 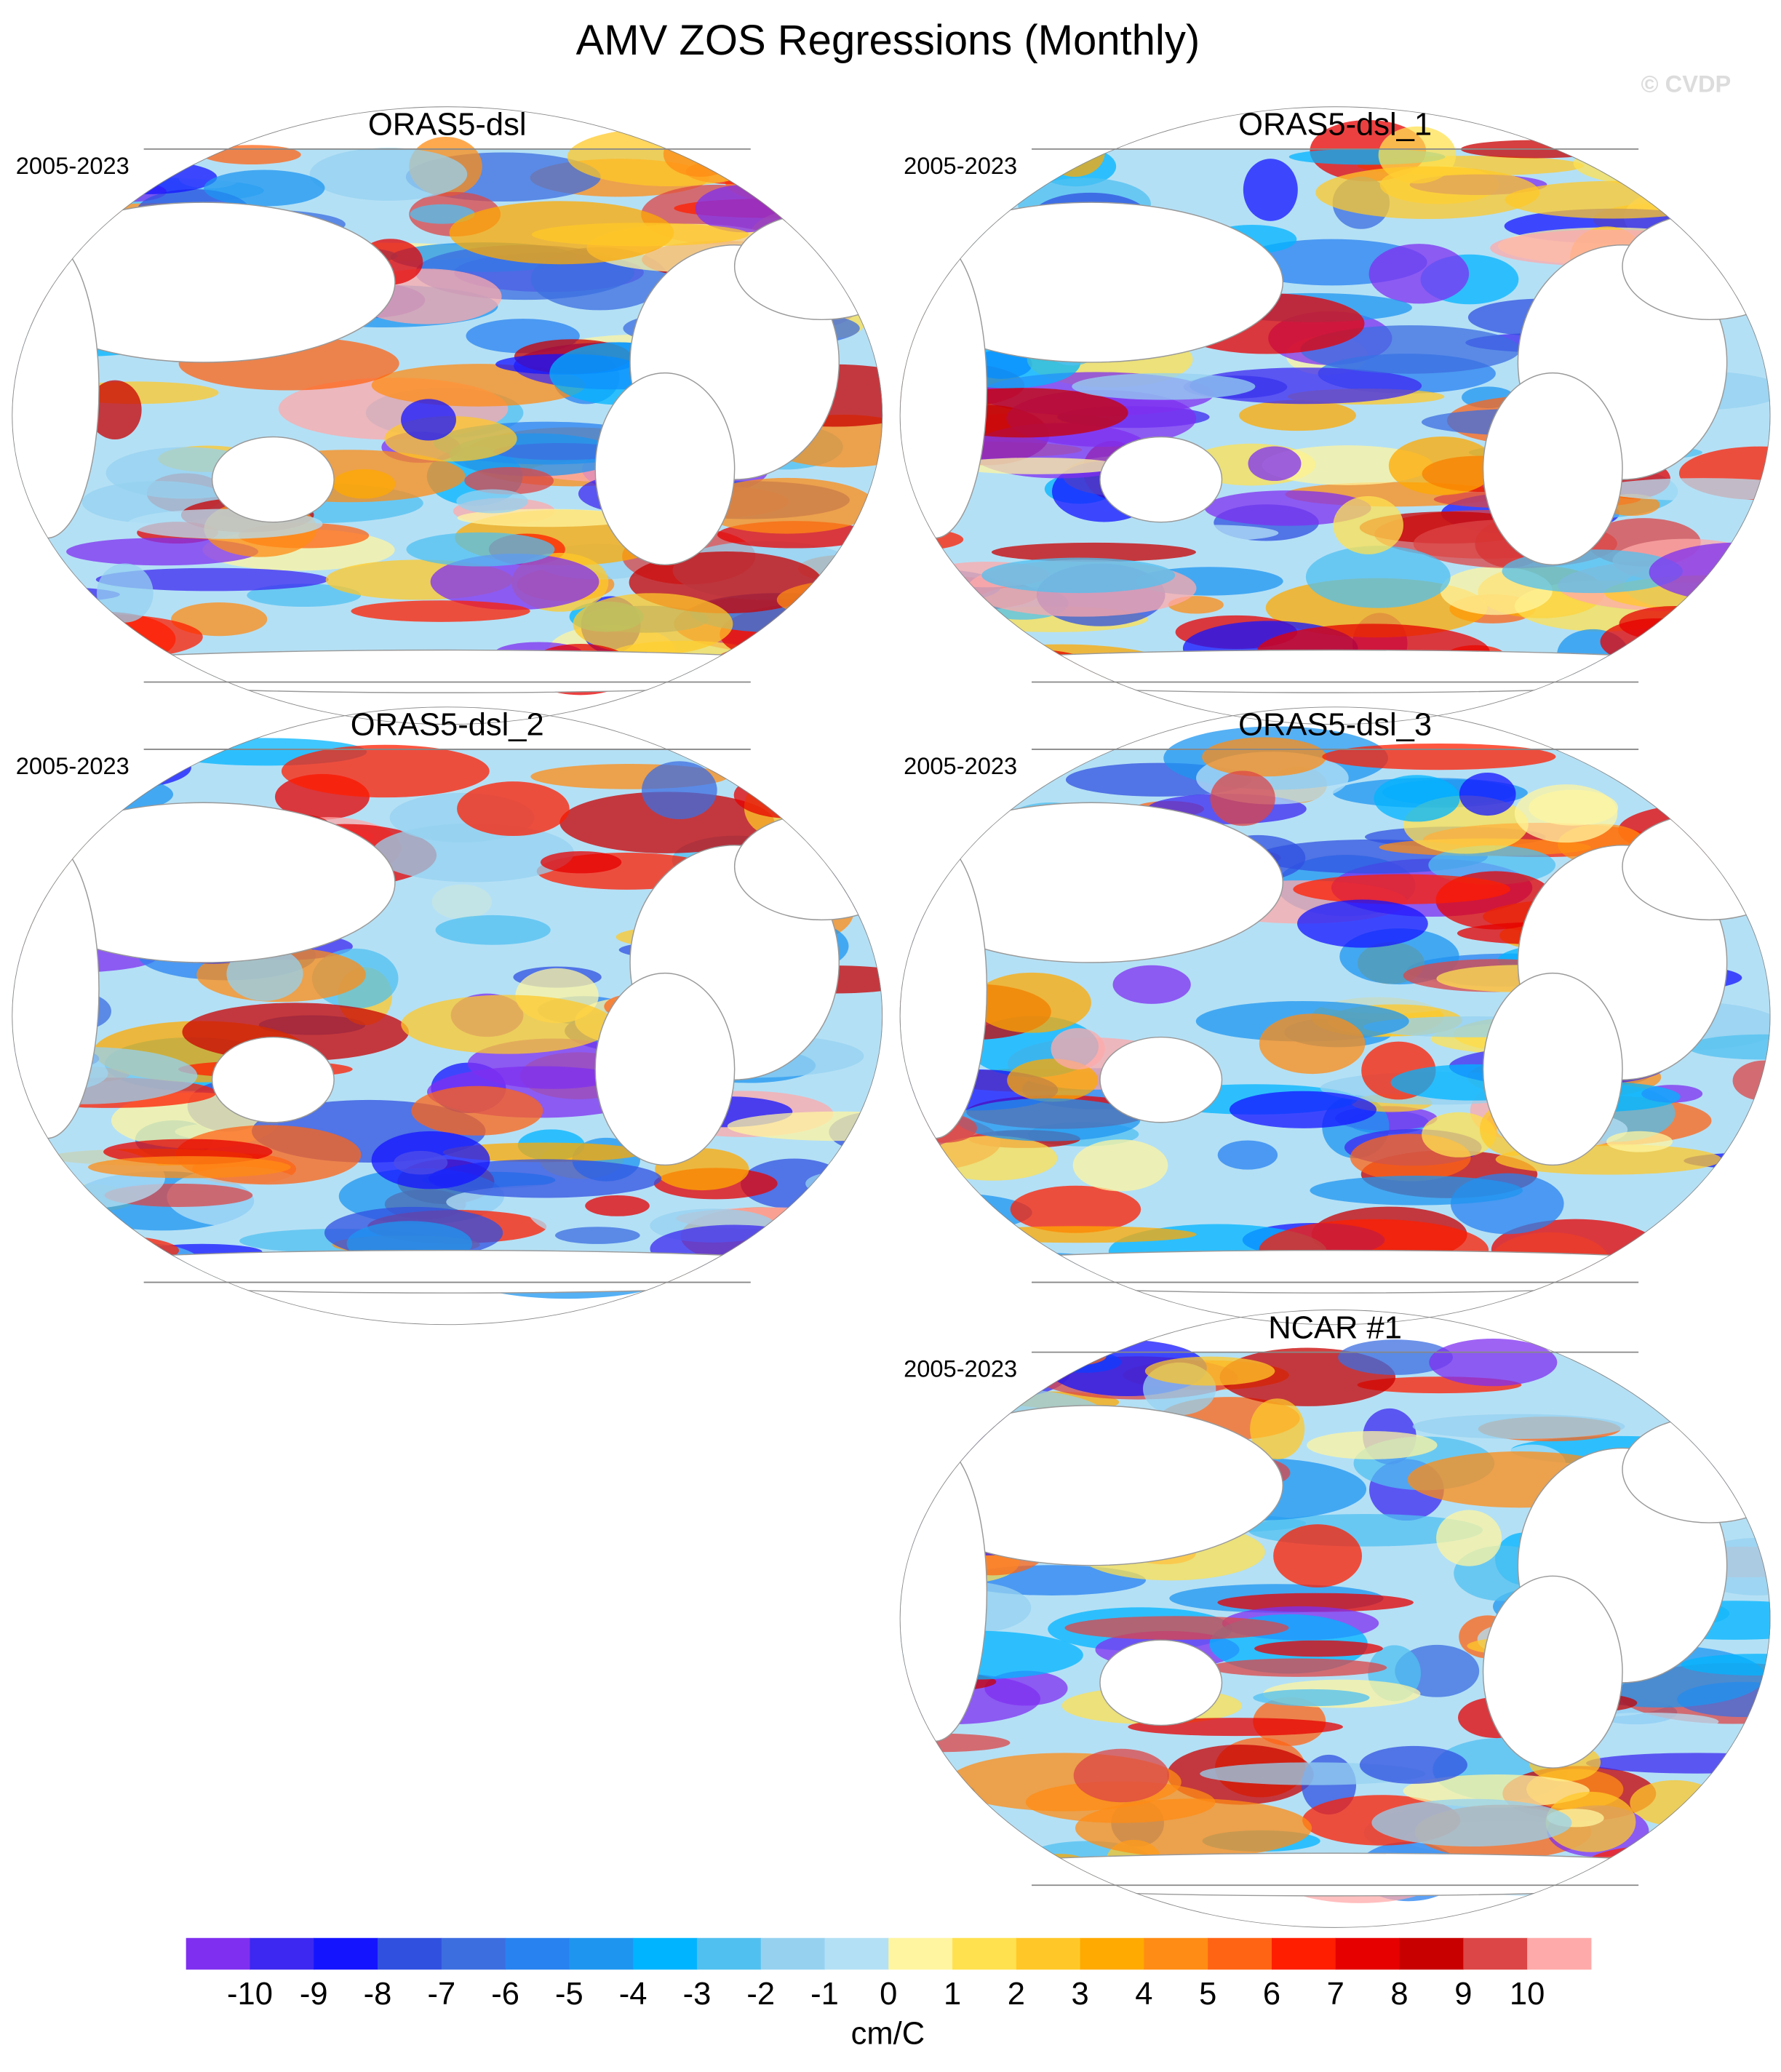 What do you see at coordinates (314, 1994) in the screenshot?
I see `colorbar-tick-label: -9` at bounding box center [314, 1994].